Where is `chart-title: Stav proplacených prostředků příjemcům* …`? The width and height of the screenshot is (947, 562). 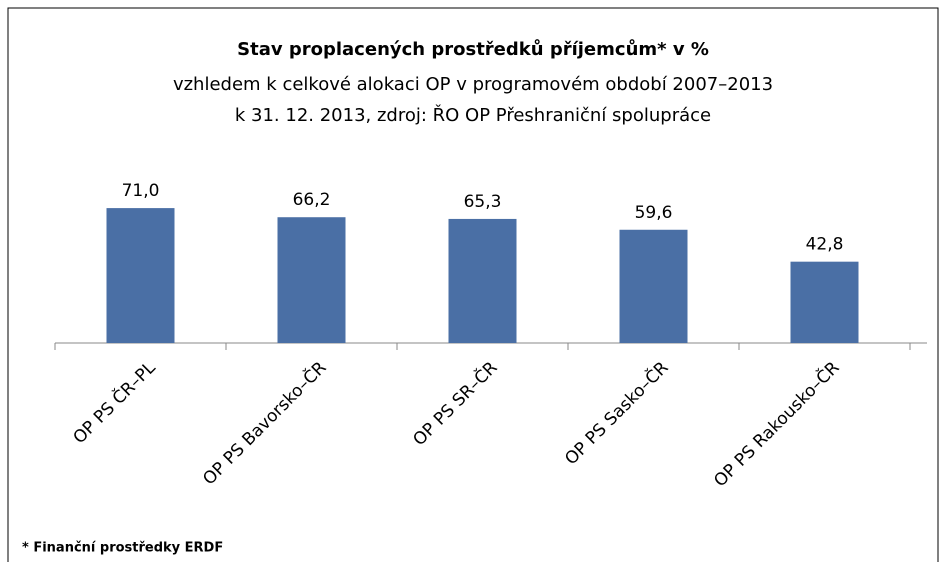 chart-title: Stav proplacených prostředků příjemcům* … is located at coordinates (473, 49).